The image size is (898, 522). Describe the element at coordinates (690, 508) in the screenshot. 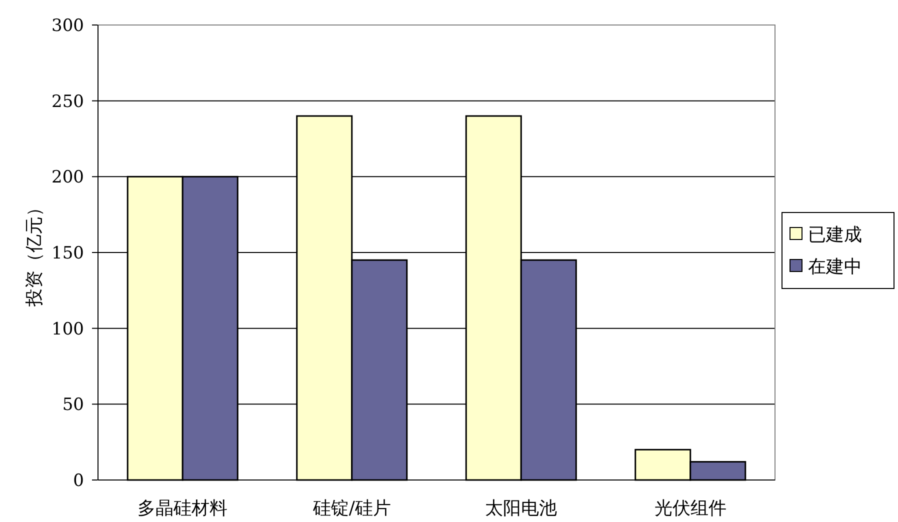

I see `x-tick-label: 光伏组件` at that location.